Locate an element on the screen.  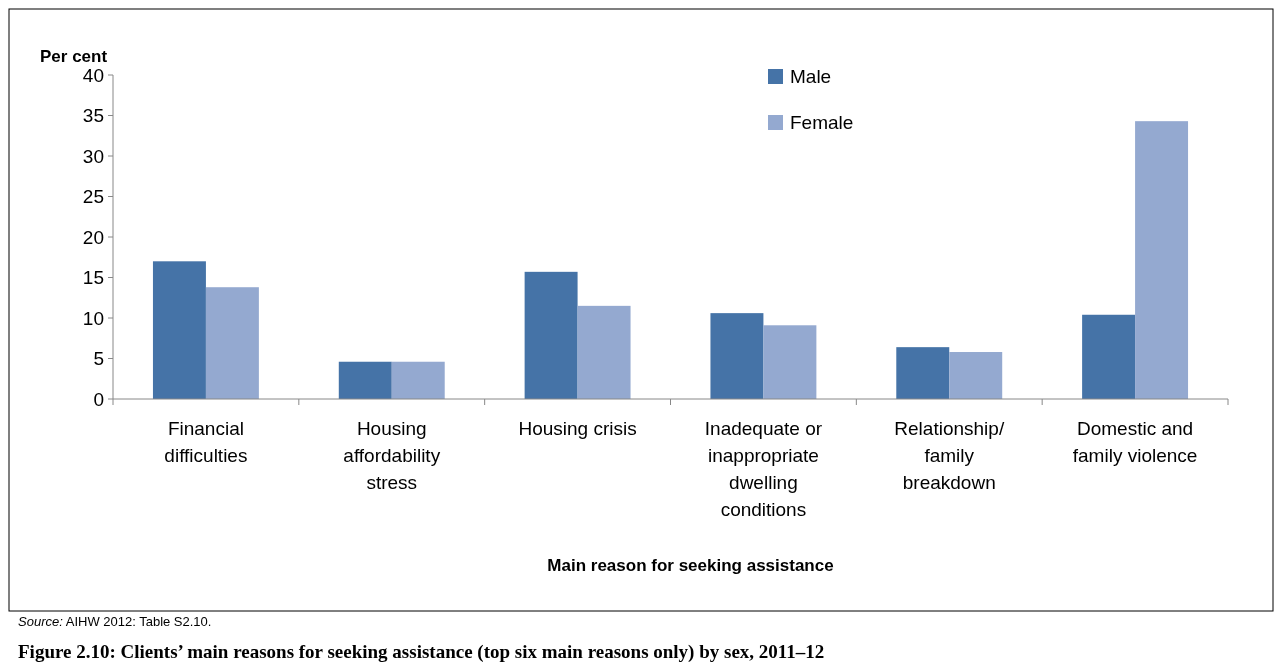
x-tick-label: Financial difficulties is located at coordinates (206, 442).